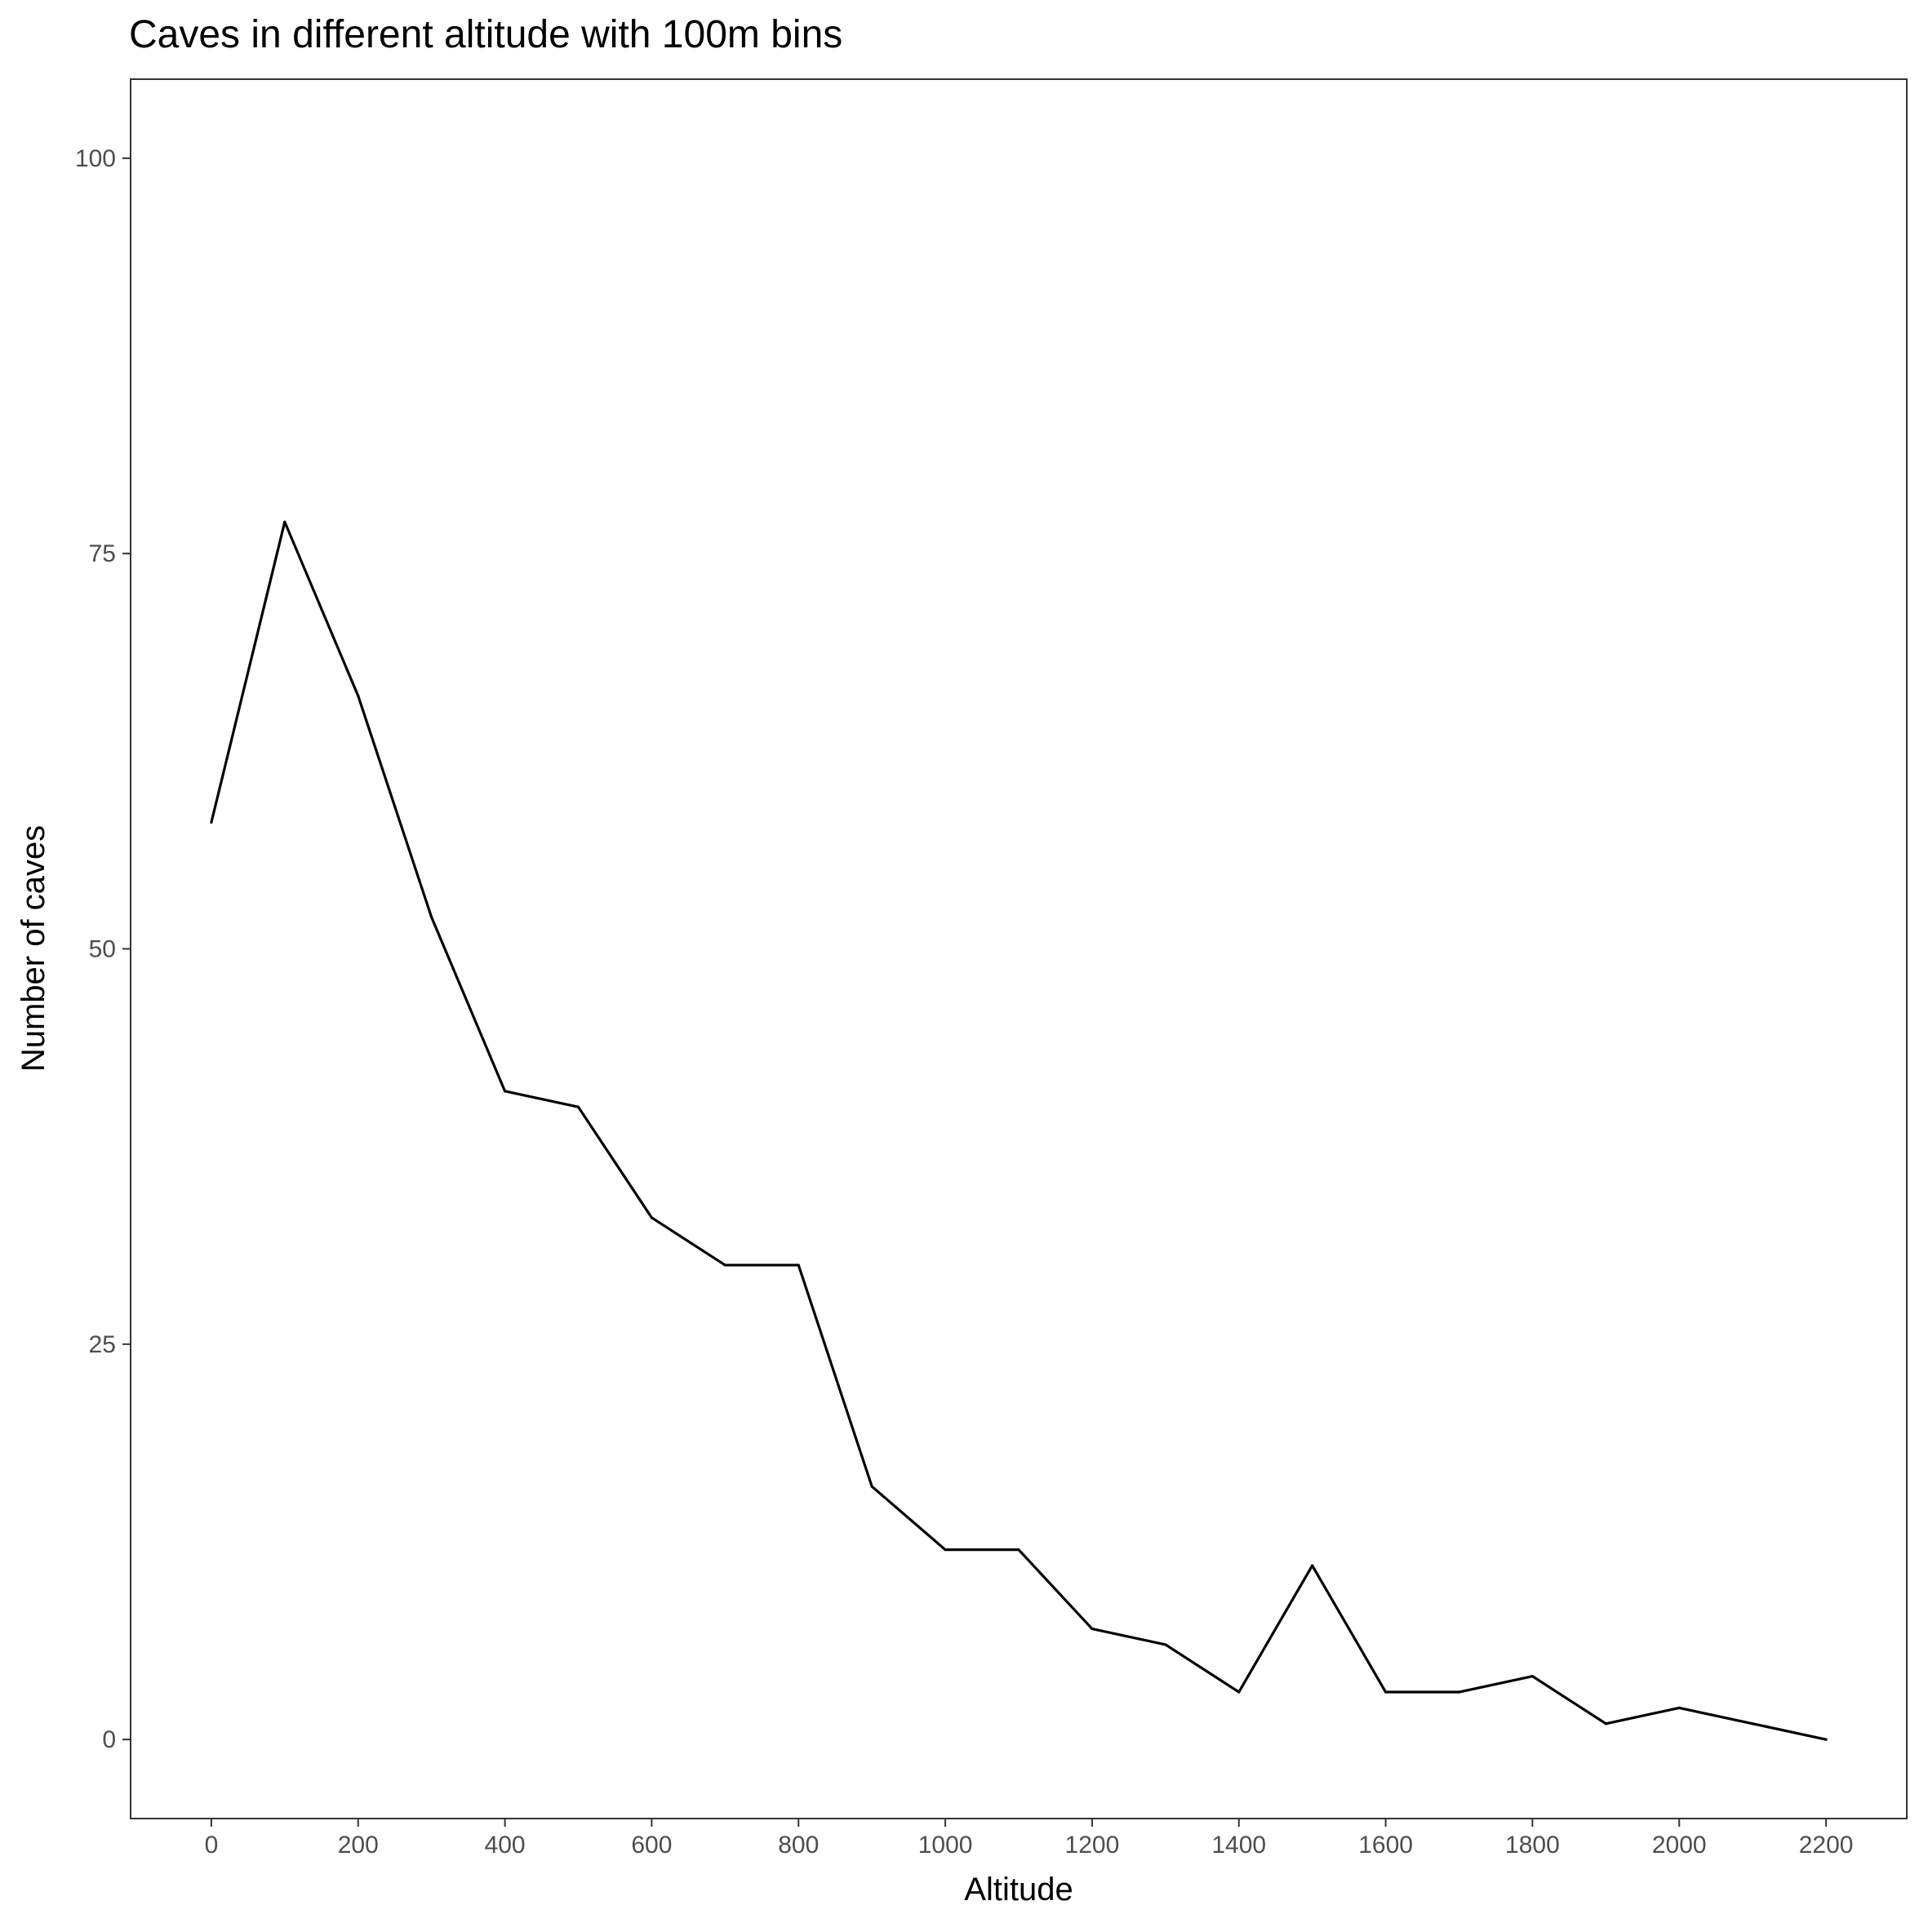 The image size is (1928, 1932). What do you see at coordinates (798, 1845) in the screenshot?
I see `x-tick-label: 800` at bounding box center [798, 1845].